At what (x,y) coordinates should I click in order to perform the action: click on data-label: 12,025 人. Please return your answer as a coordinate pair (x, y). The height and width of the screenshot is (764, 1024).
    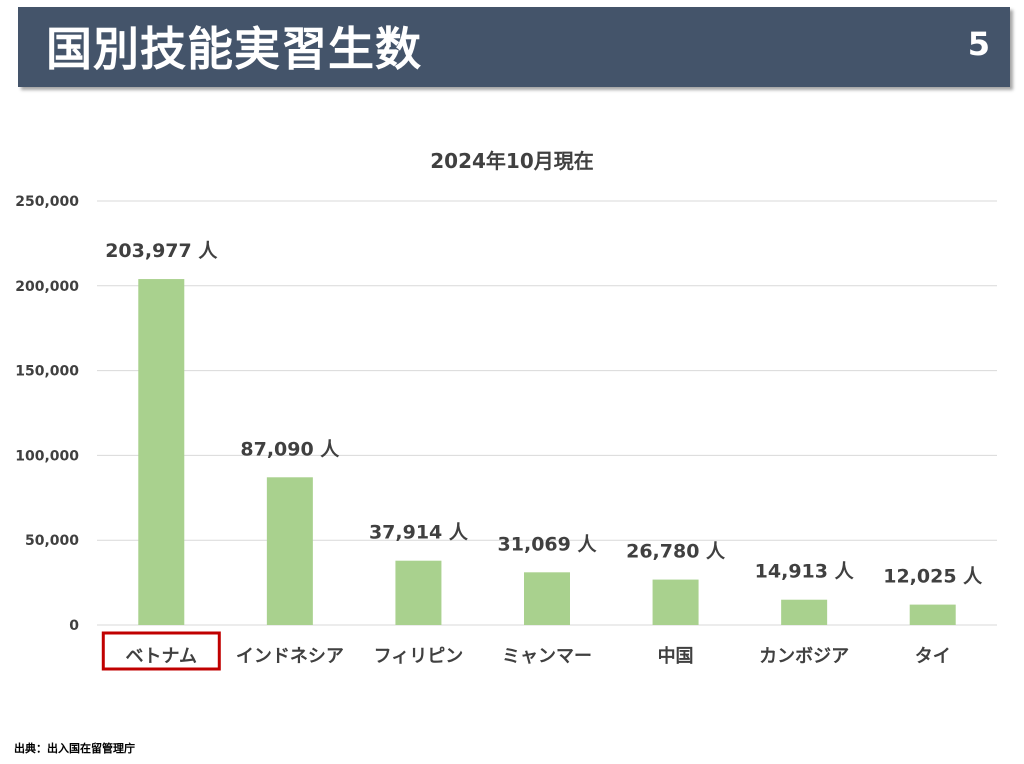
    Looking at the image, I should click on (933, 577).